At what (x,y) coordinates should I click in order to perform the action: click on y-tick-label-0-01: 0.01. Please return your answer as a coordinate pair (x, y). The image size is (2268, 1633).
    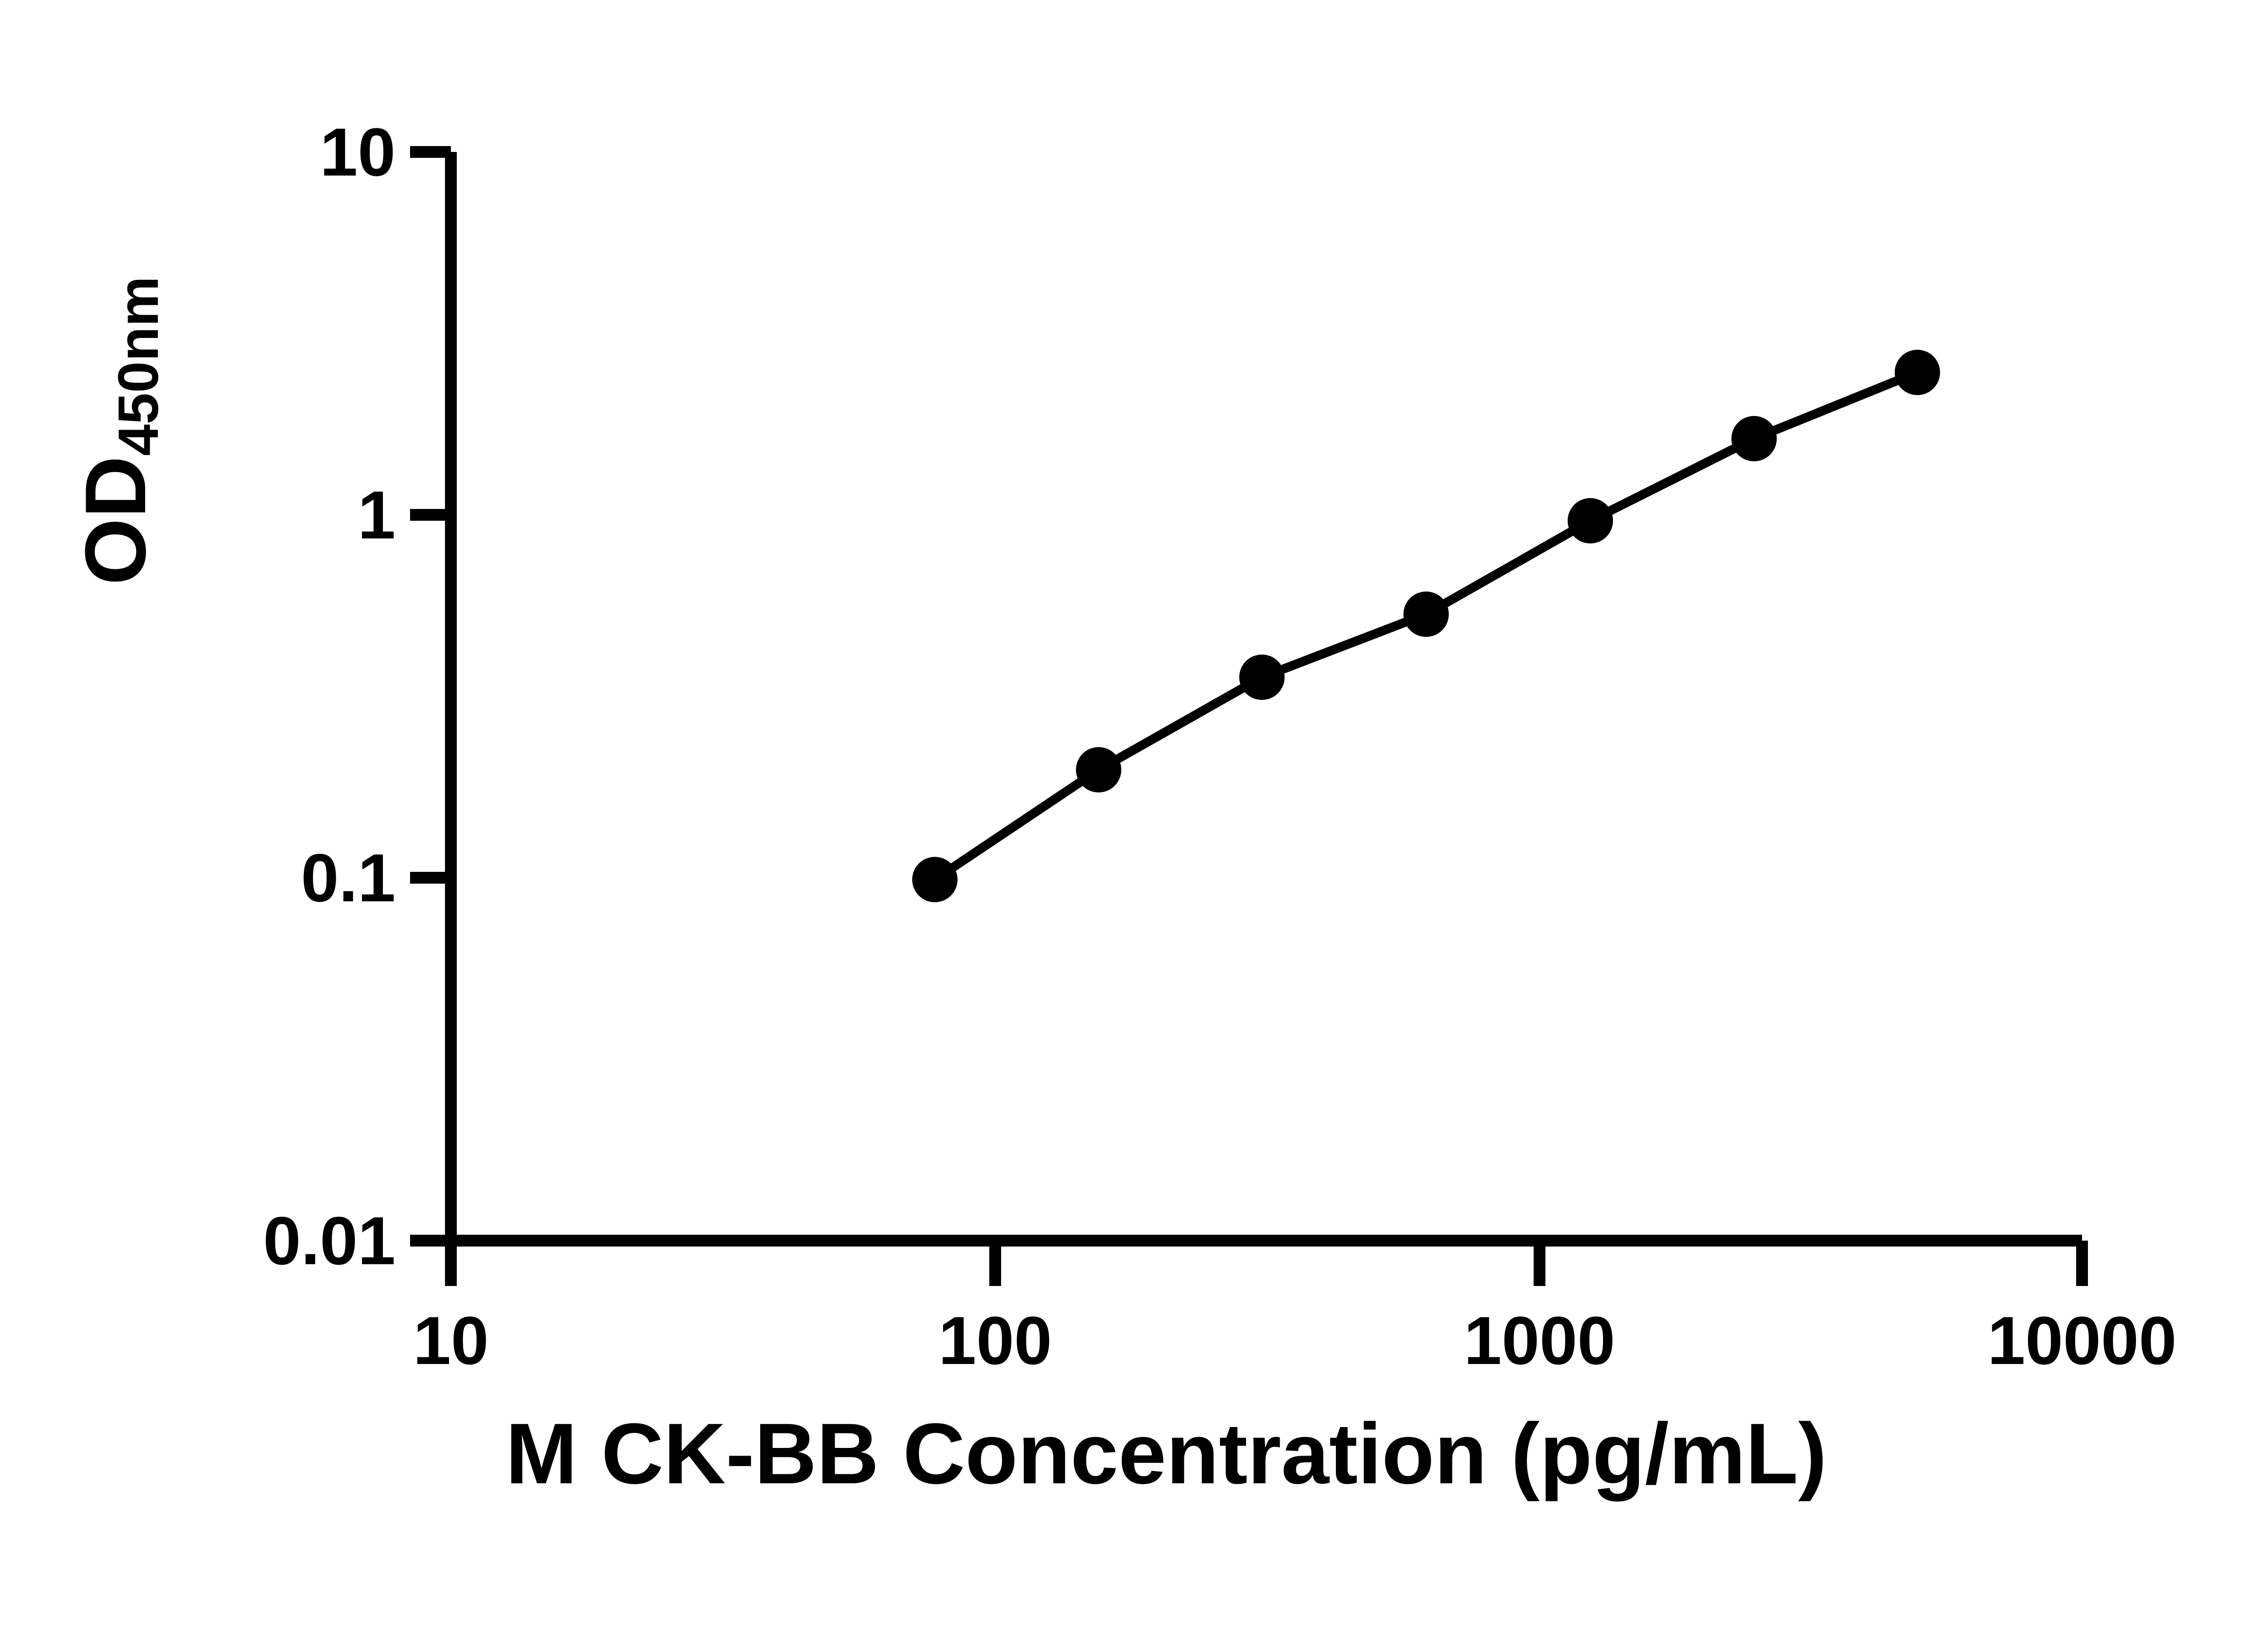
    Looking at the image, I should click on (330, 1241).